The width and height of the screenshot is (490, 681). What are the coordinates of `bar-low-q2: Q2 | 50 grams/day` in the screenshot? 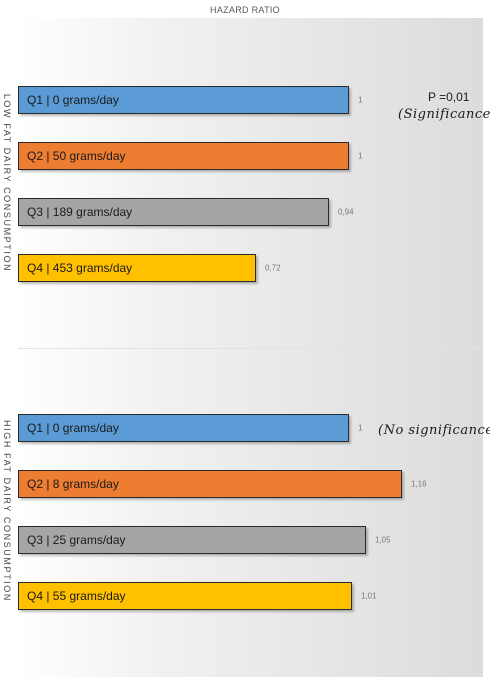 It's located at (183, 156).